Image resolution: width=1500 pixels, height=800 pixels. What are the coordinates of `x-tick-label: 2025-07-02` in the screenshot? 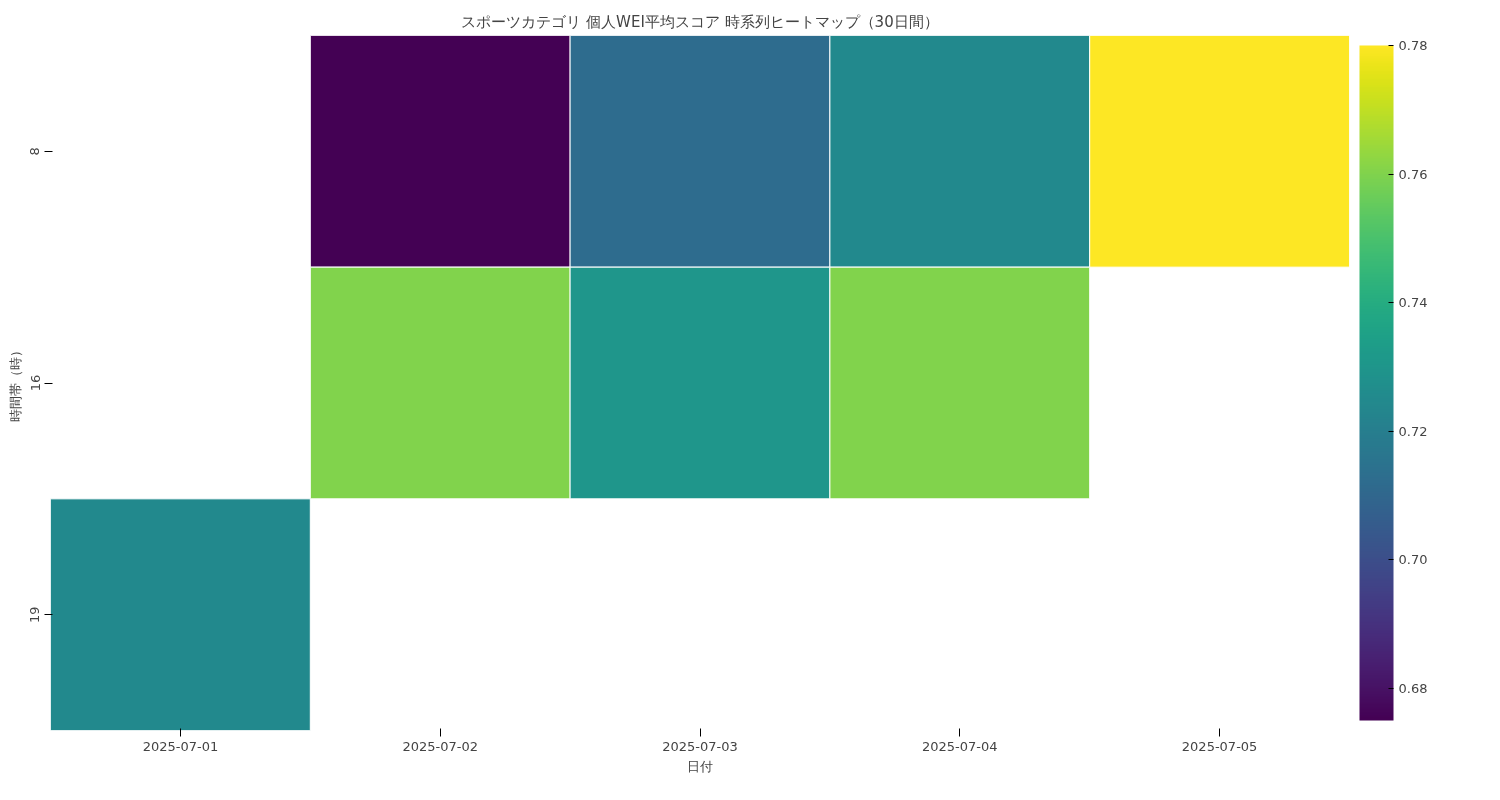 It's located at (440, 746).